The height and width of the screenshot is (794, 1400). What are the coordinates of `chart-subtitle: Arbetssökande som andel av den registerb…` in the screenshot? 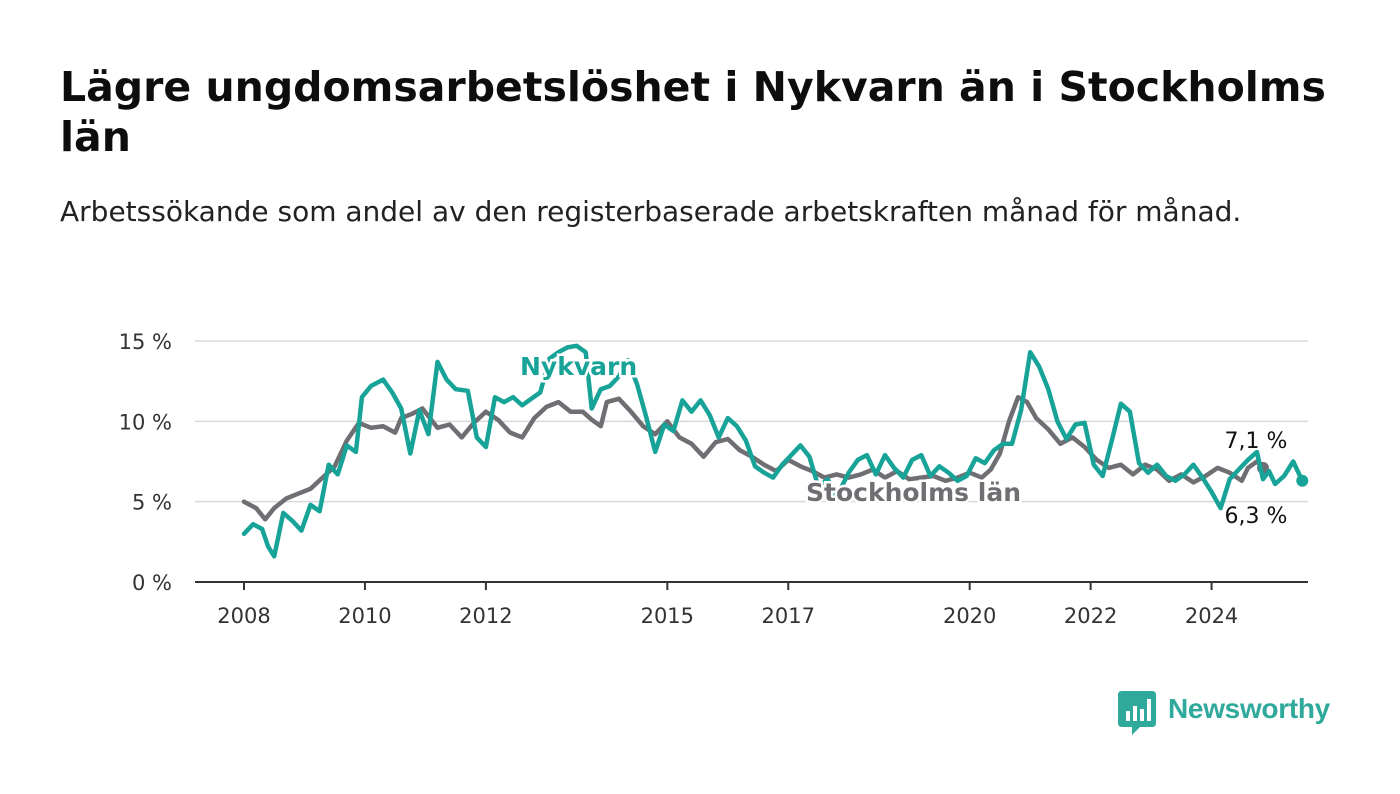 It's located at (651, 211).